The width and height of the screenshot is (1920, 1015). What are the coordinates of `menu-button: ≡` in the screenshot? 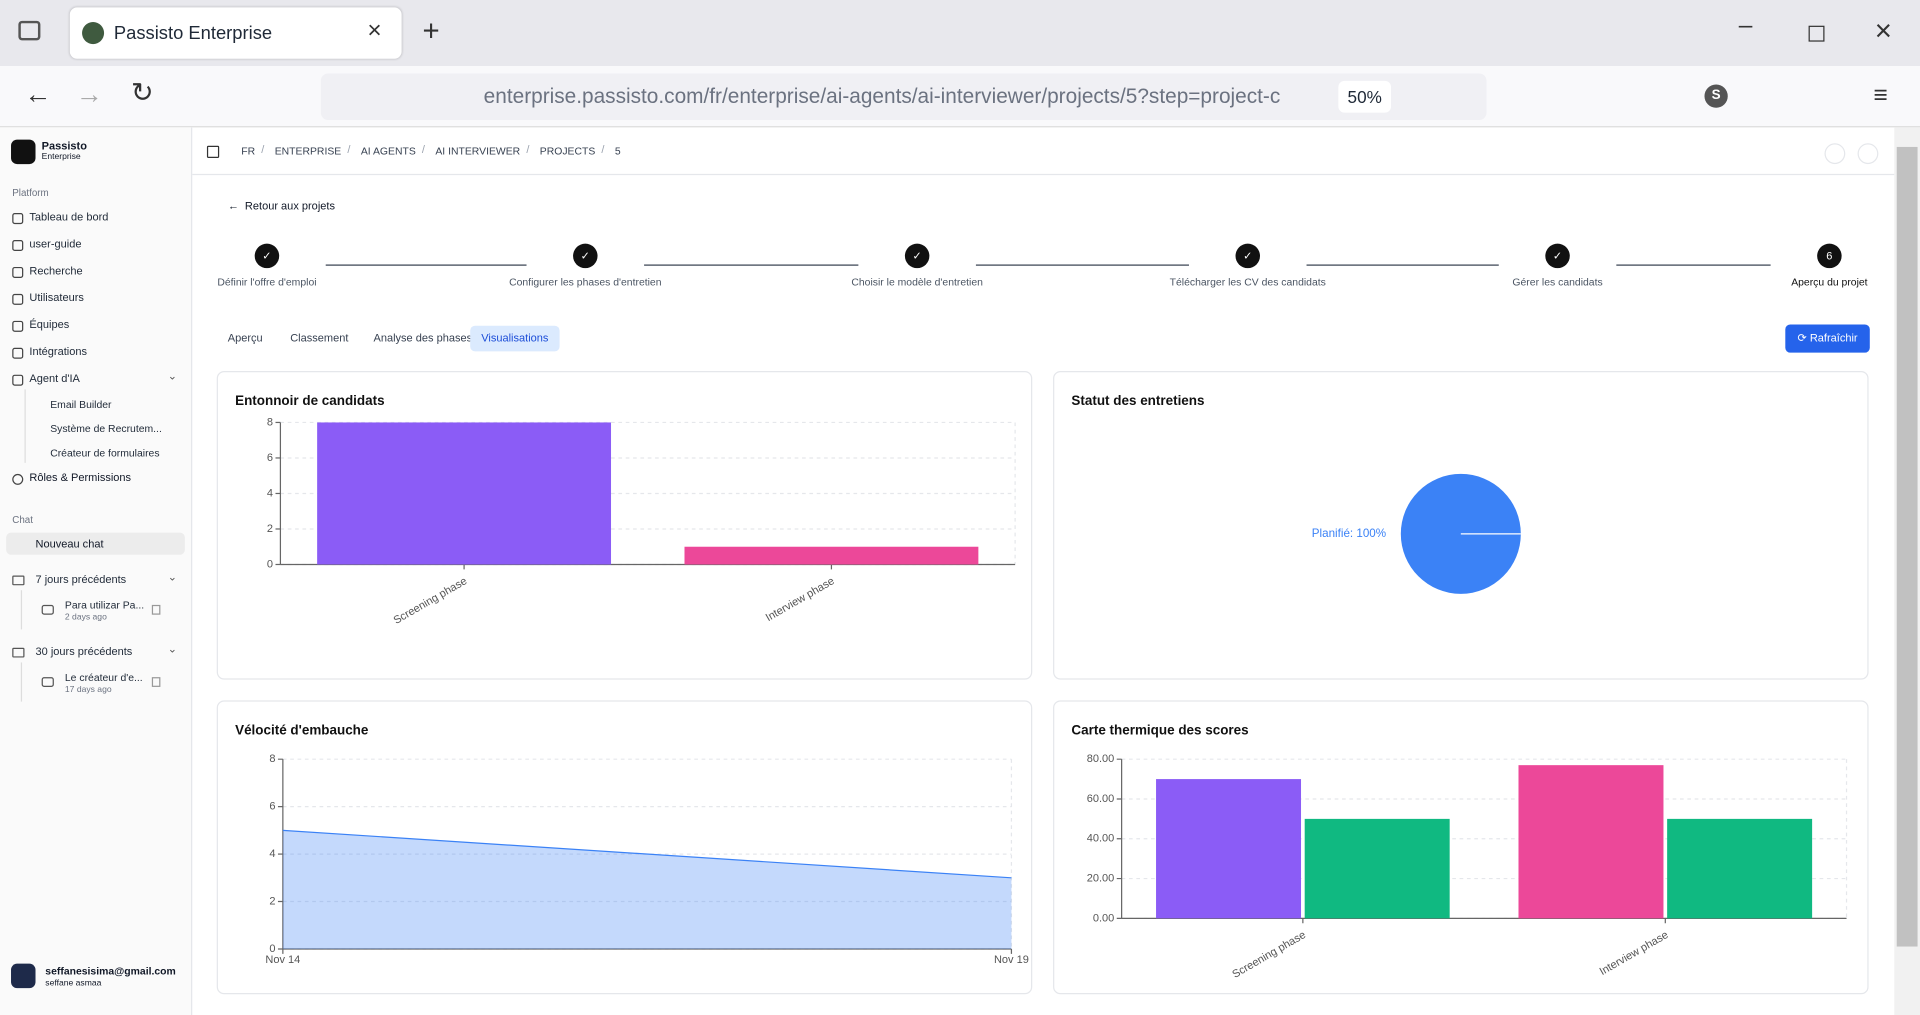 It's located at (1880, 95).